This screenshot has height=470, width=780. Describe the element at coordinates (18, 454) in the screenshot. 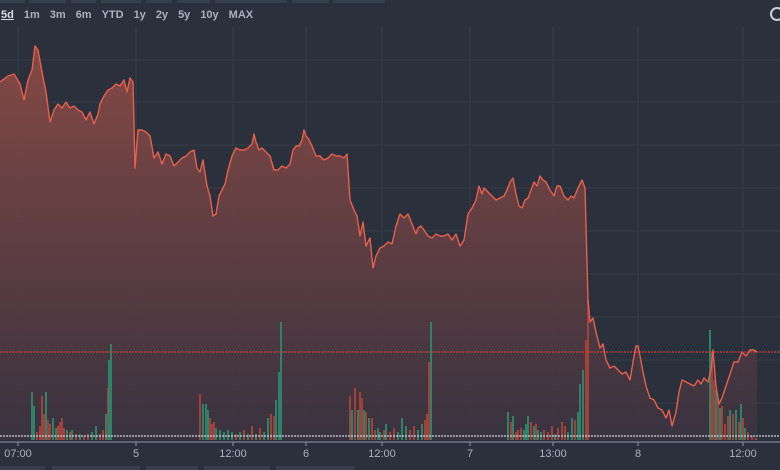

I see `x-axis-label: 07:00` at that location.